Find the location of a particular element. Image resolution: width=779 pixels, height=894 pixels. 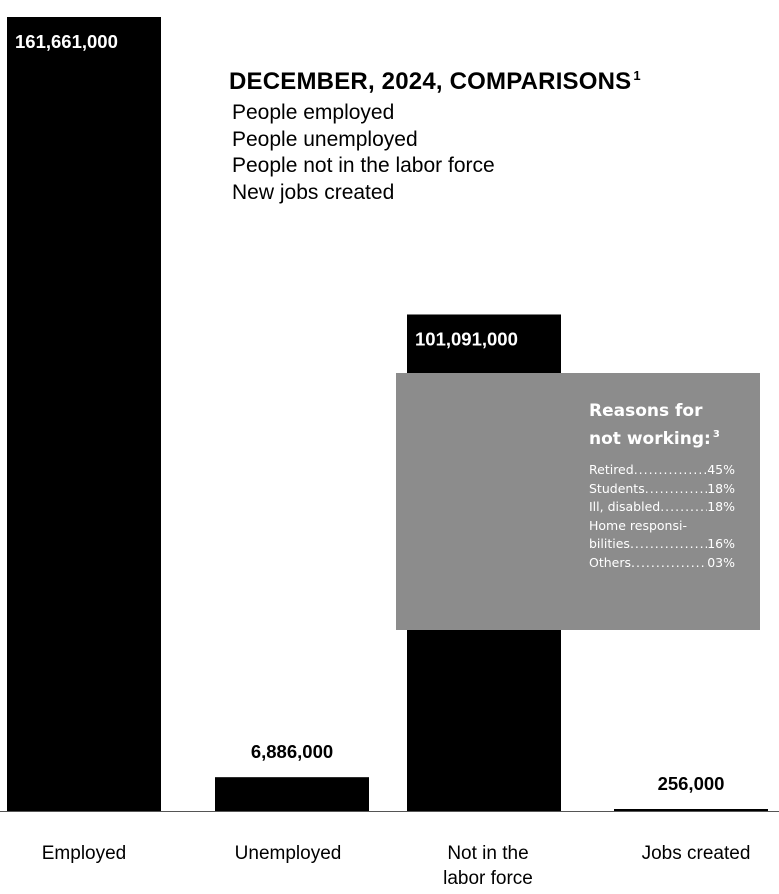

chart-title: DECEMBER, 2024, COMPARISONS 1 is located at coordinates (435, 82).